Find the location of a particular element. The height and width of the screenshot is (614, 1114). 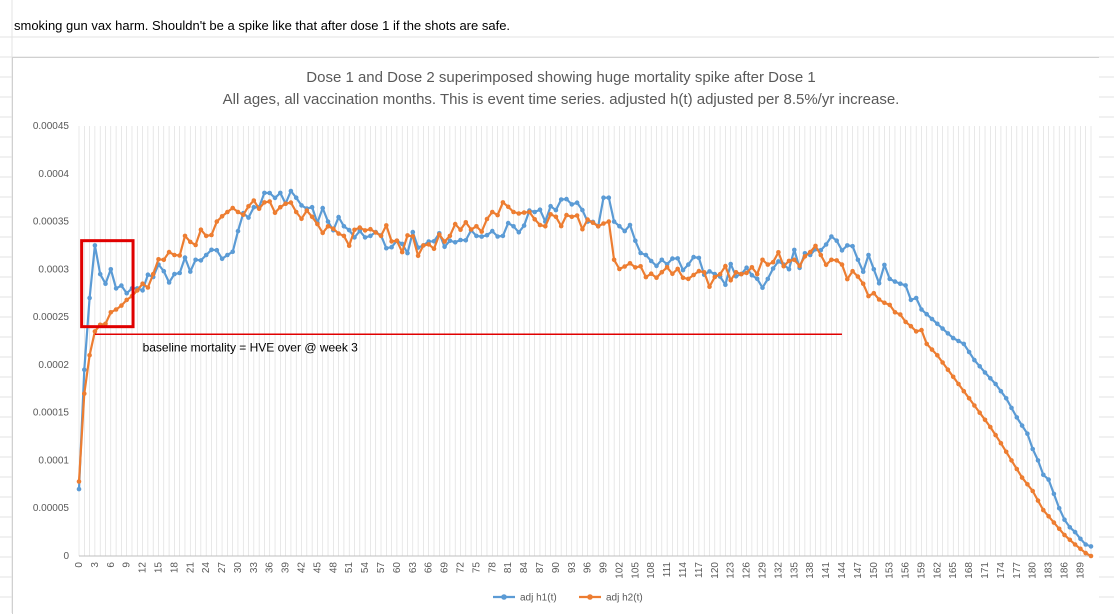

x-tick-label: 189 is located at coordinates (1080, 570).